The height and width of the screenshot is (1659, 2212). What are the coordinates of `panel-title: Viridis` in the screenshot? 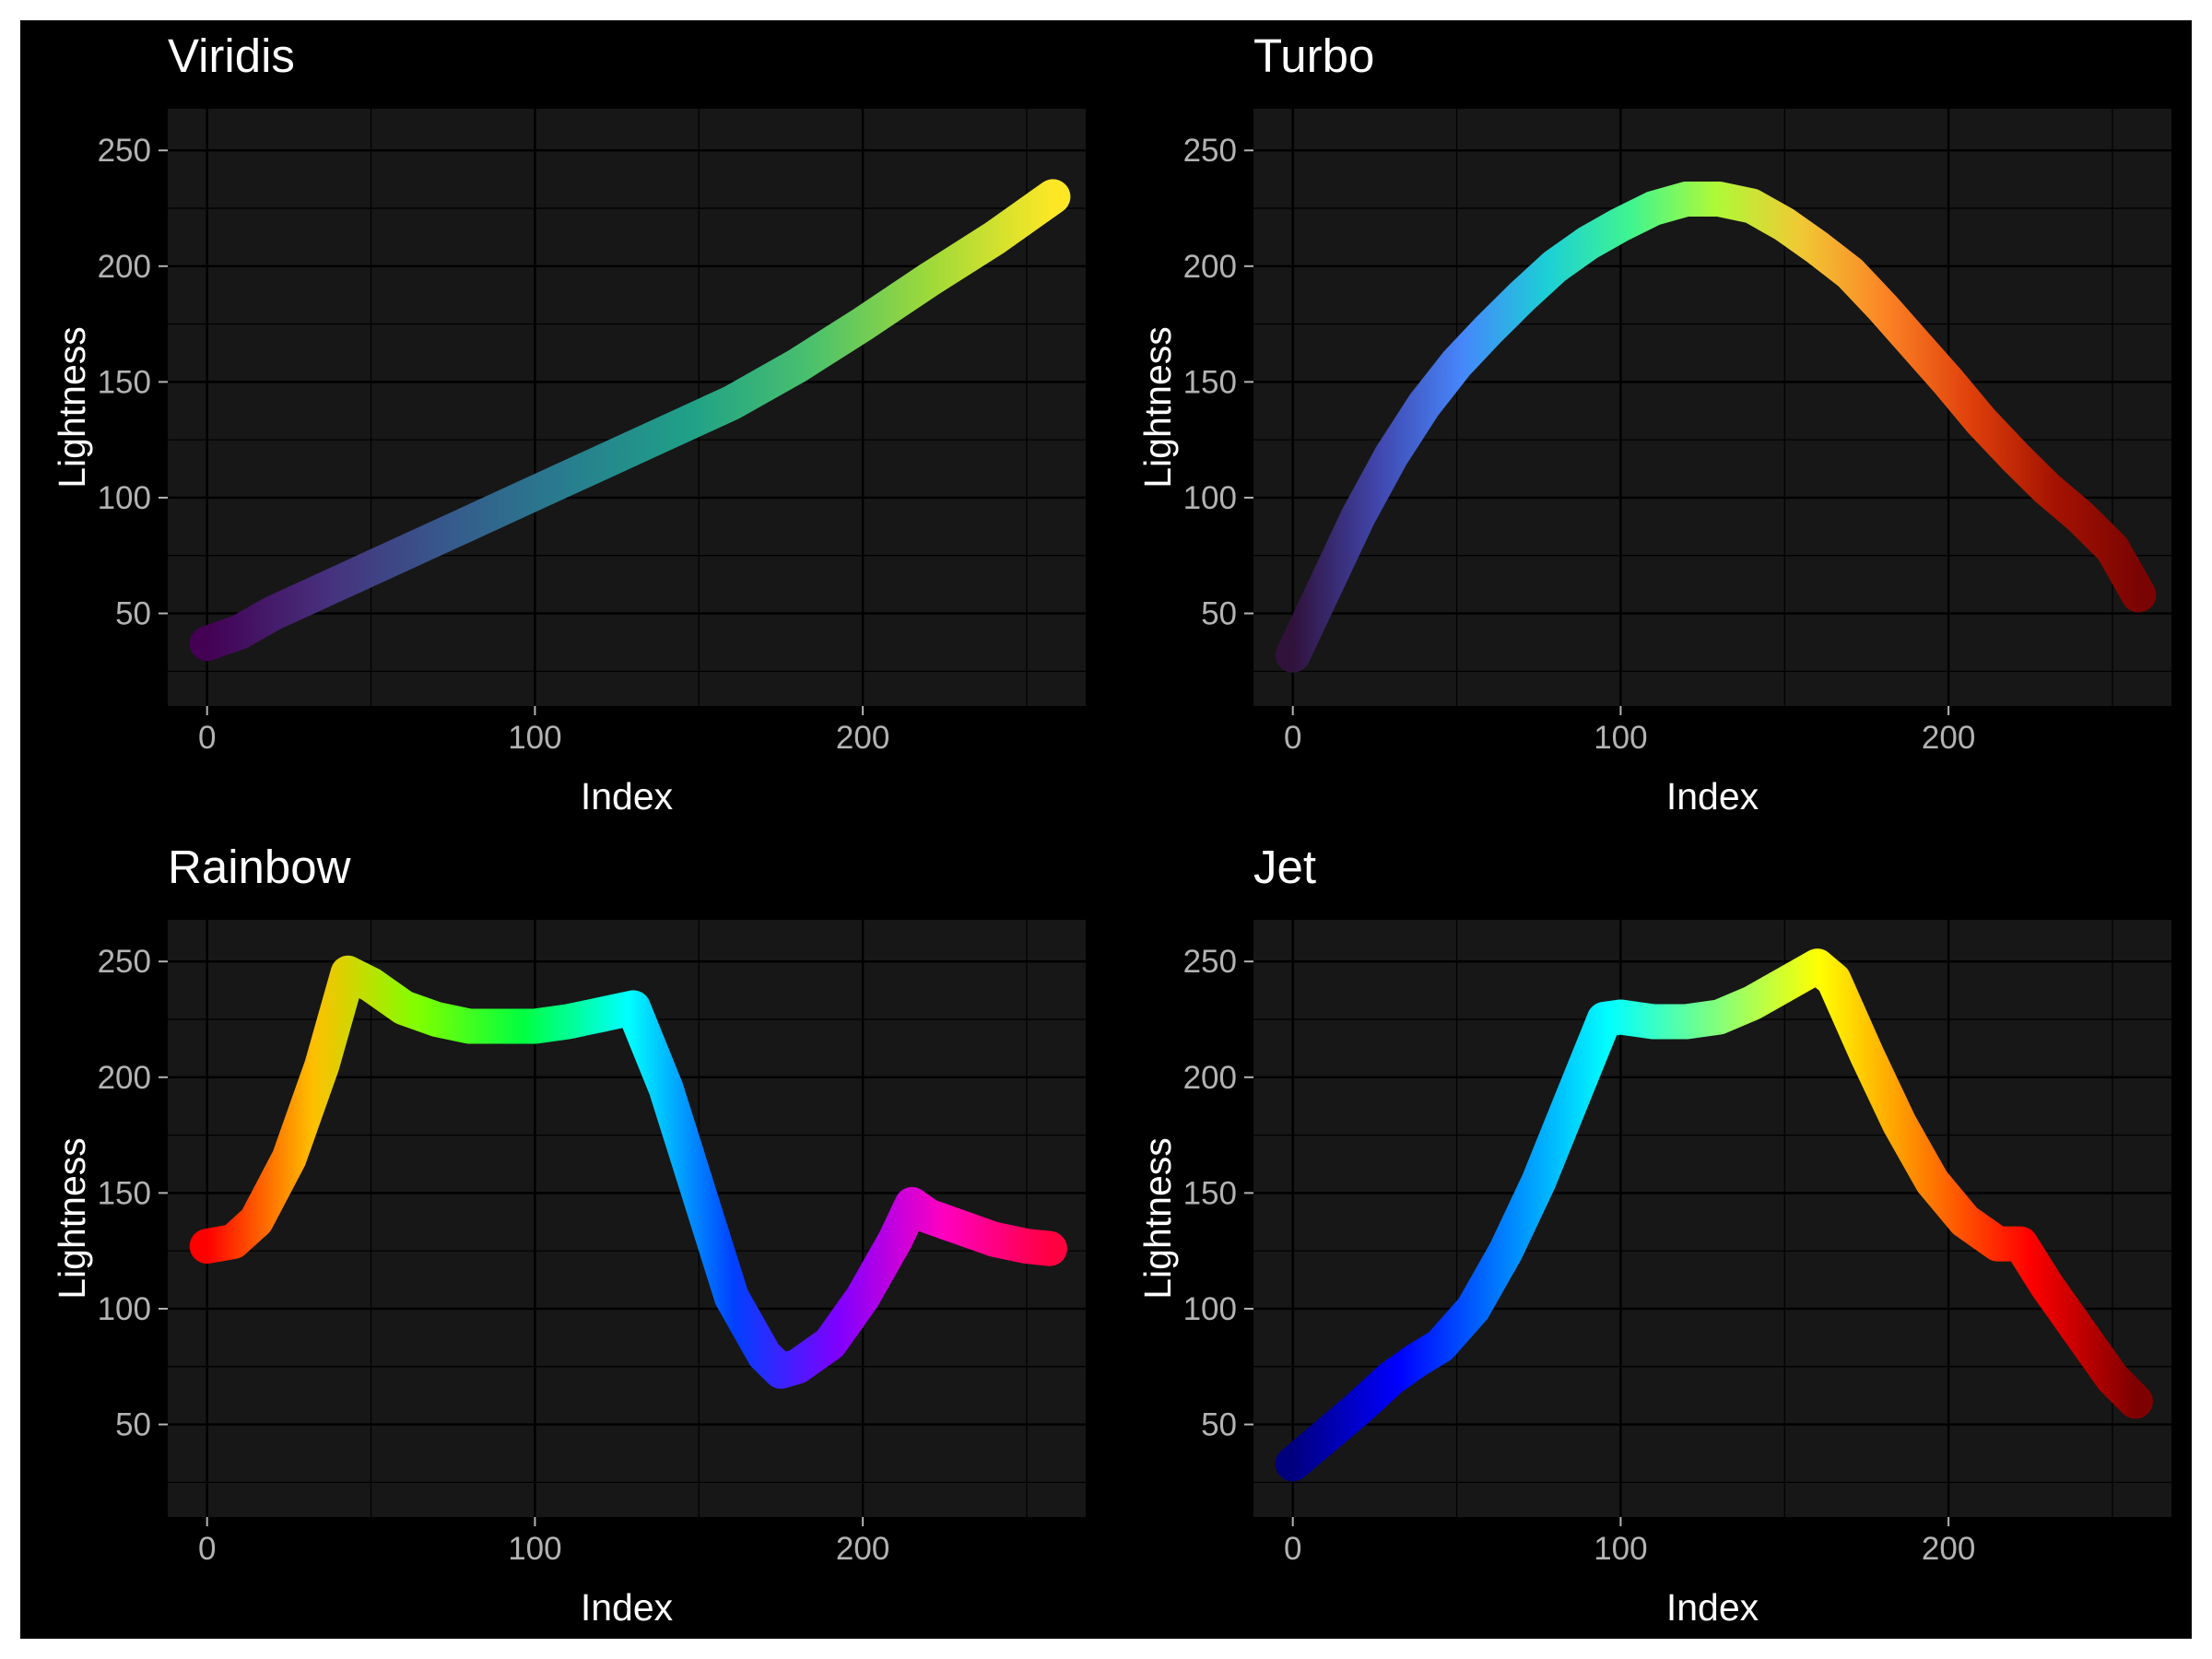 It's located at (231, 55).